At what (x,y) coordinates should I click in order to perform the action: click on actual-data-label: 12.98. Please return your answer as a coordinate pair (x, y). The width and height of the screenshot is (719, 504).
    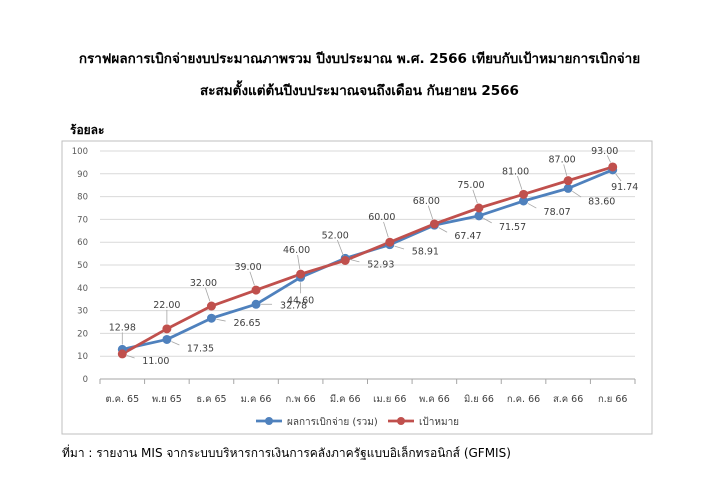
    Looking at the image, I should click on (122, 327).